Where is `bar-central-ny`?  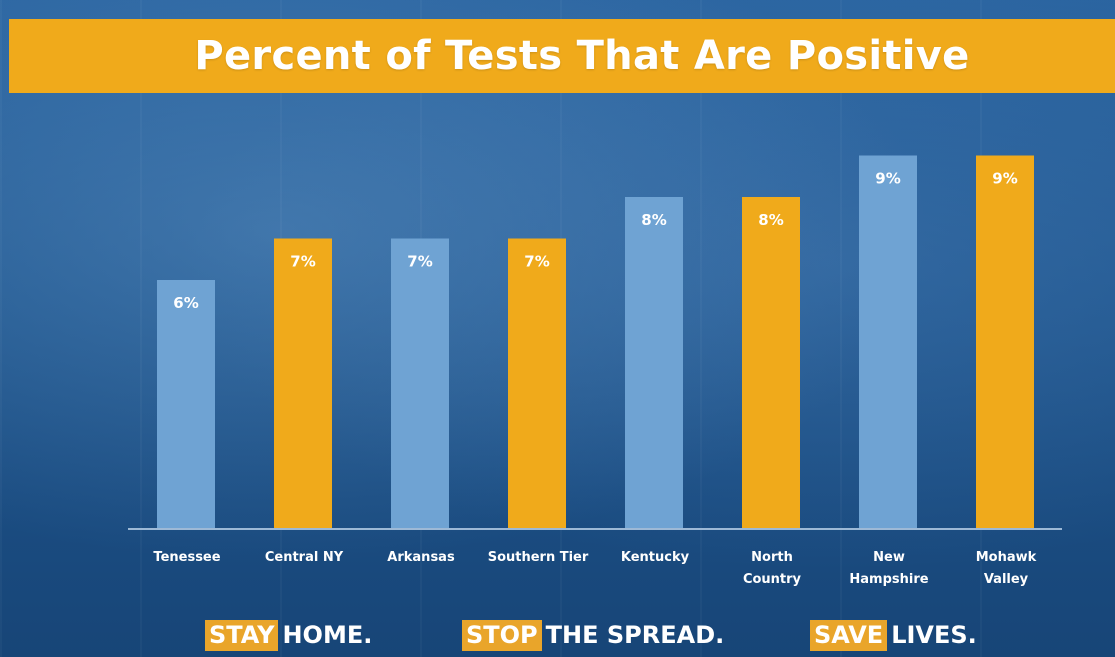 bar-central-ny is located at coordinates (303, 383).